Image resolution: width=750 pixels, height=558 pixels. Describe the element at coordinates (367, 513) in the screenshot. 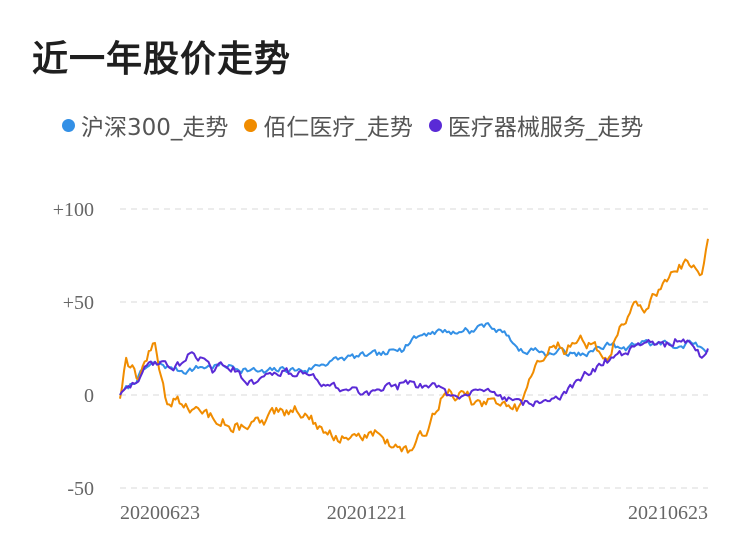

I see `x-tick-label: 20201221` at that location.